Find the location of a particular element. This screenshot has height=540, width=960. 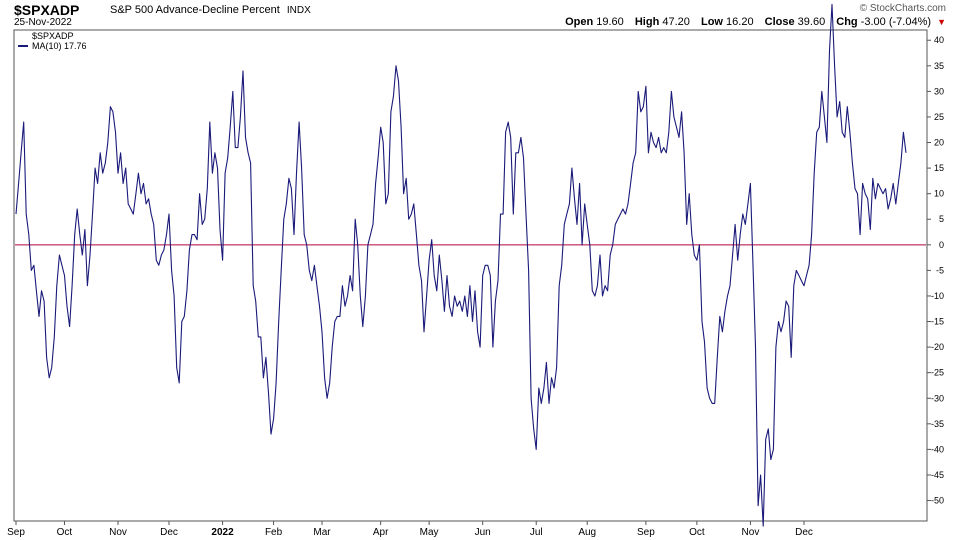

y-tick-label: -25 is located at coordinates (937, 373).